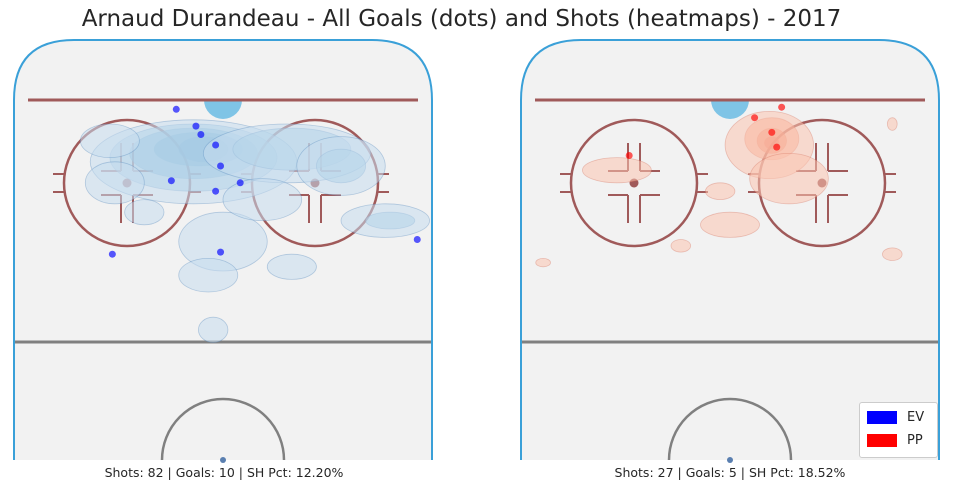 The height and width of the screenshot is (493, 953). What do you see at coordinates (916, 417) in the screenshot?
I see `legend-label-ev: EV` at bounding box center [916, 417].